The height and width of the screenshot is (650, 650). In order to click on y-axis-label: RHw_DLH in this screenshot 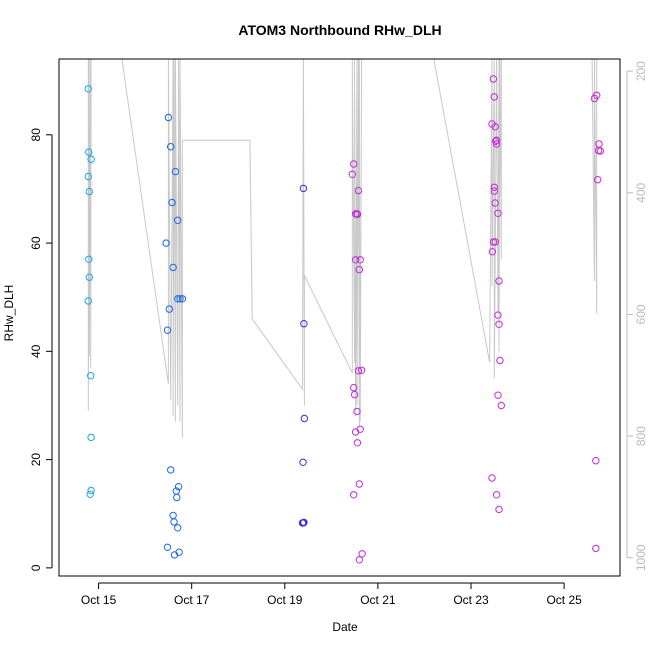, I will do `click(9, 313)`.